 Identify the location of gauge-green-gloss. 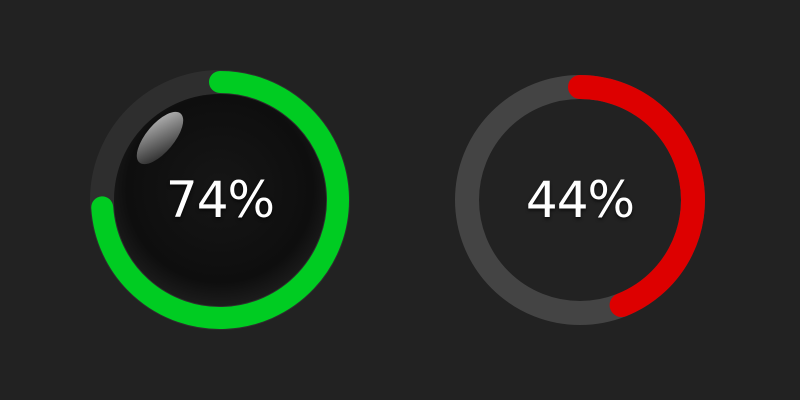
(160, 138).